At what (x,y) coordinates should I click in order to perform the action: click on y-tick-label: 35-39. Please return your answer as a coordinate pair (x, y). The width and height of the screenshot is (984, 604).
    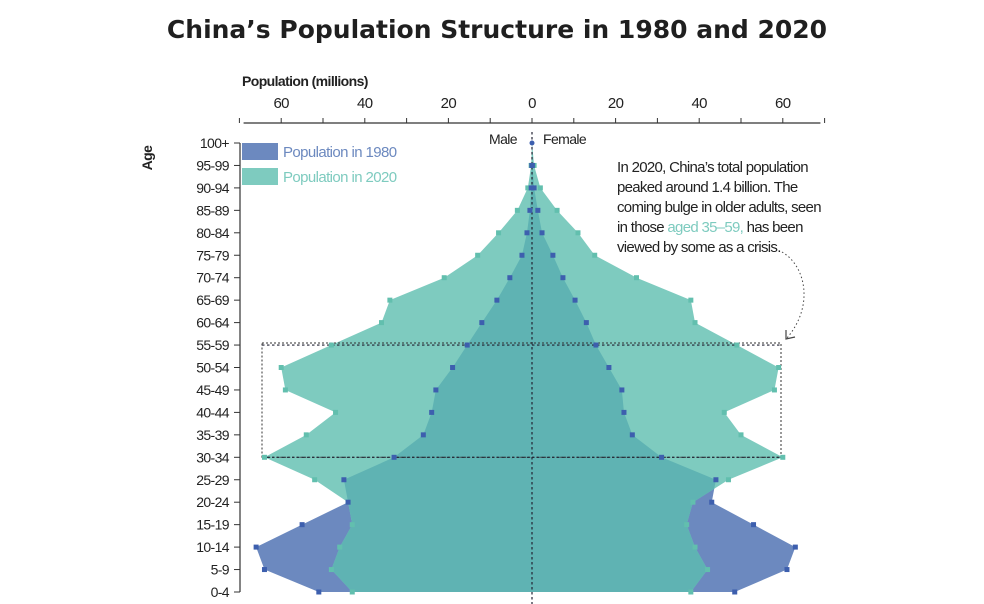
    Looking at the image, I should click on (213, 435).